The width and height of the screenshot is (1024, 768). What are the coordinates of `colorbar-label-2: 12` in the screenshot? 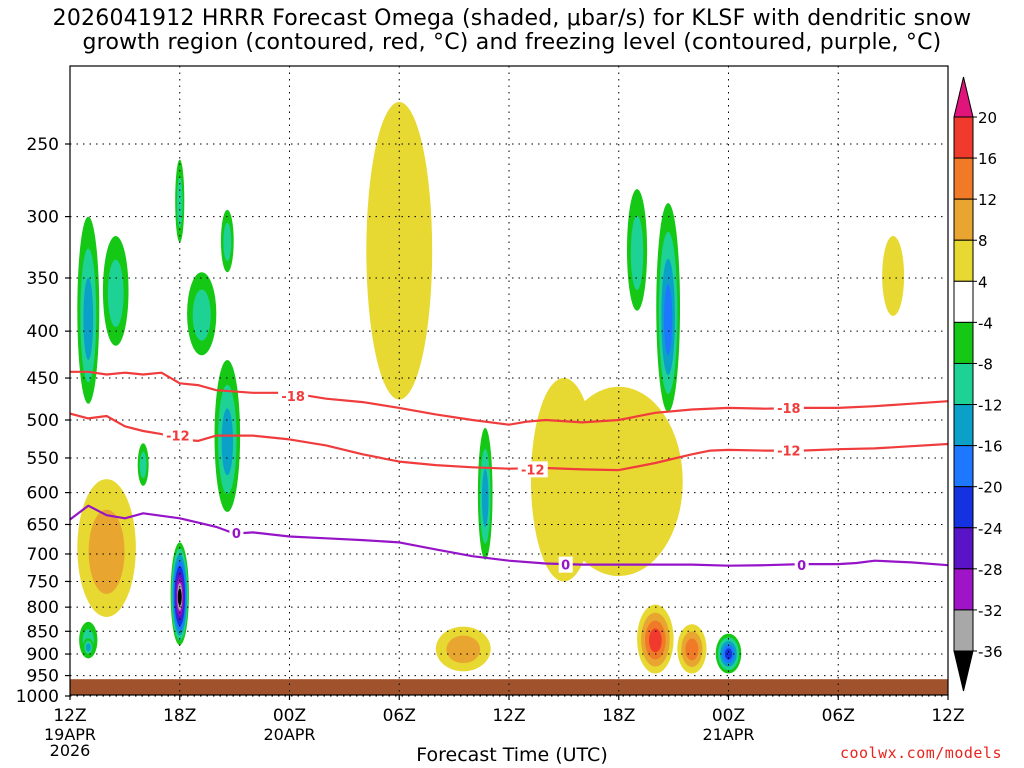 It's located at (987, 200).